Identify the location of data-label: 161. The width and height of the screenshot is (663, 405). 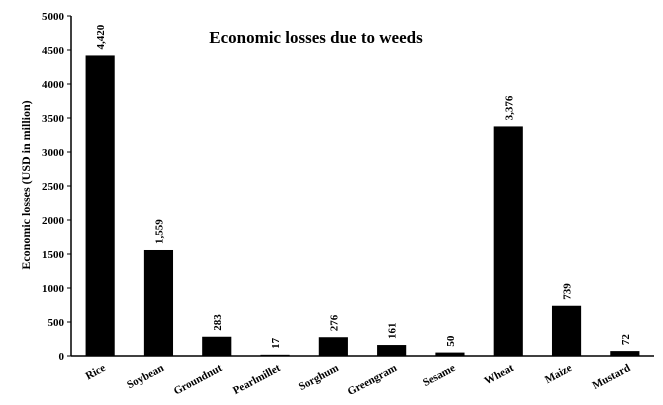
(393, 331).